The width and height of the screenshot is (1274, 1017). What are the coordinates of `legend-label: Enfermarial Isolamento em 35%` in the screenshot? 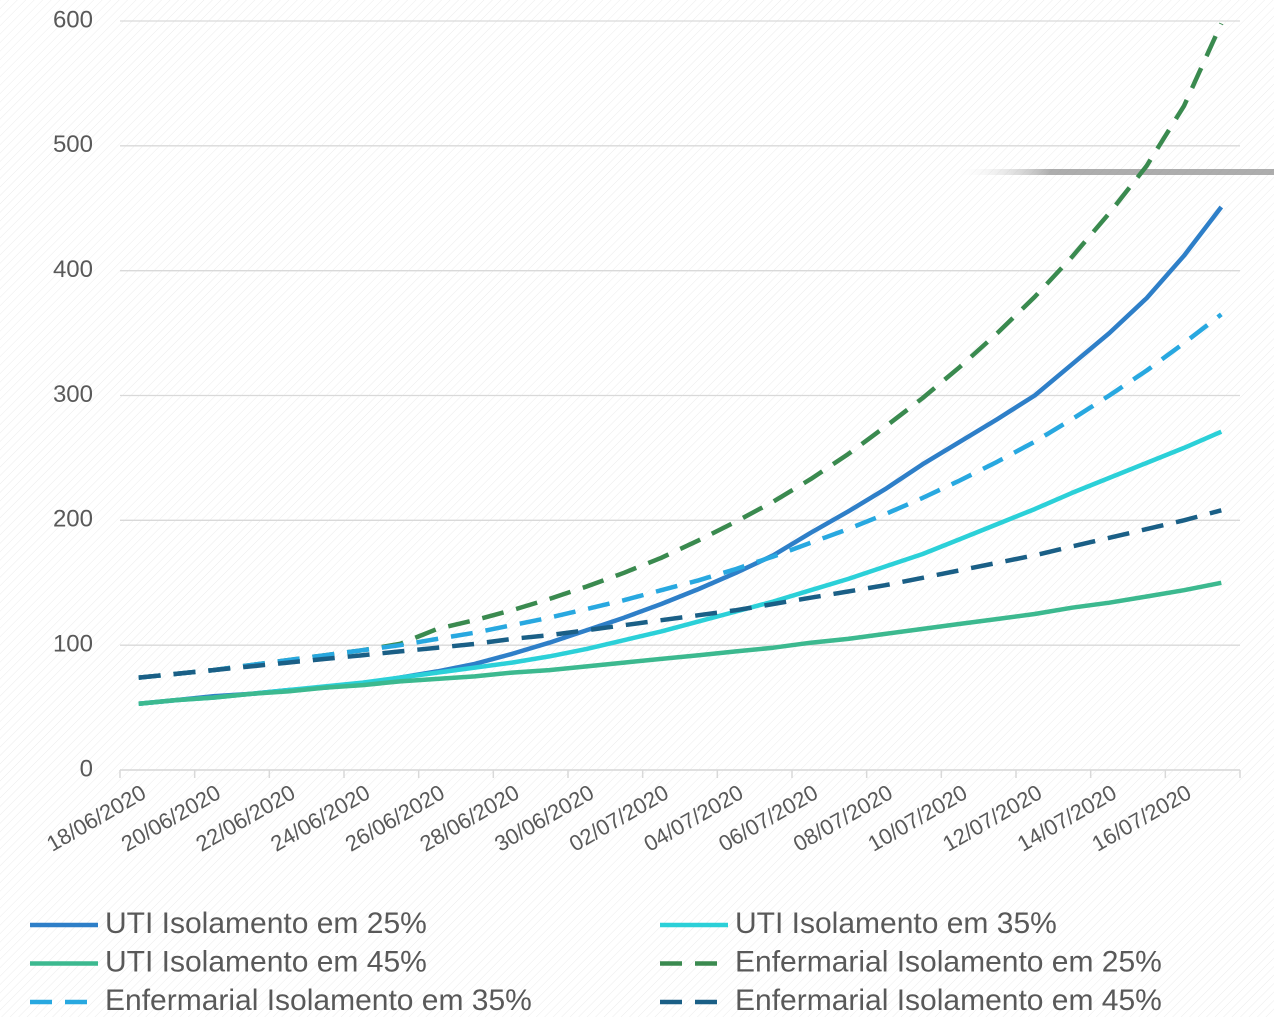 It's located at (318, 1000).